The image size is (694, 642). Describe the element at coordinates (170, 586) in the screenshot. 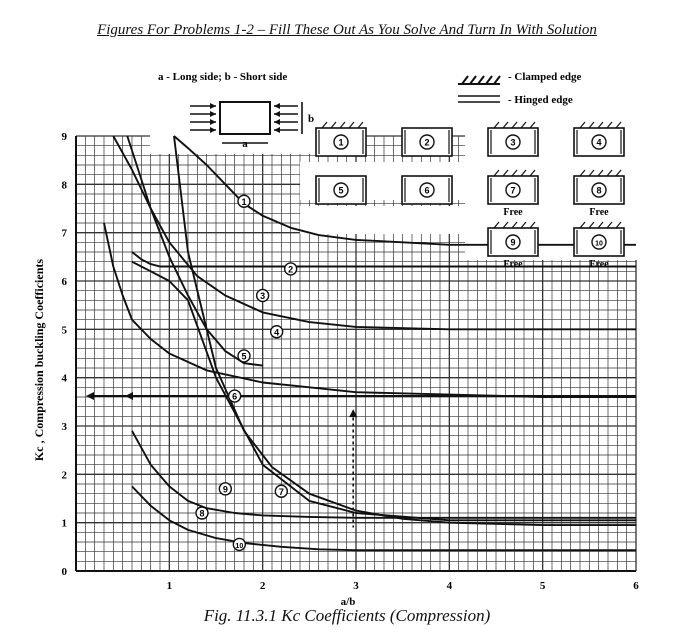

I see `x-tick-label: 1` at that location.